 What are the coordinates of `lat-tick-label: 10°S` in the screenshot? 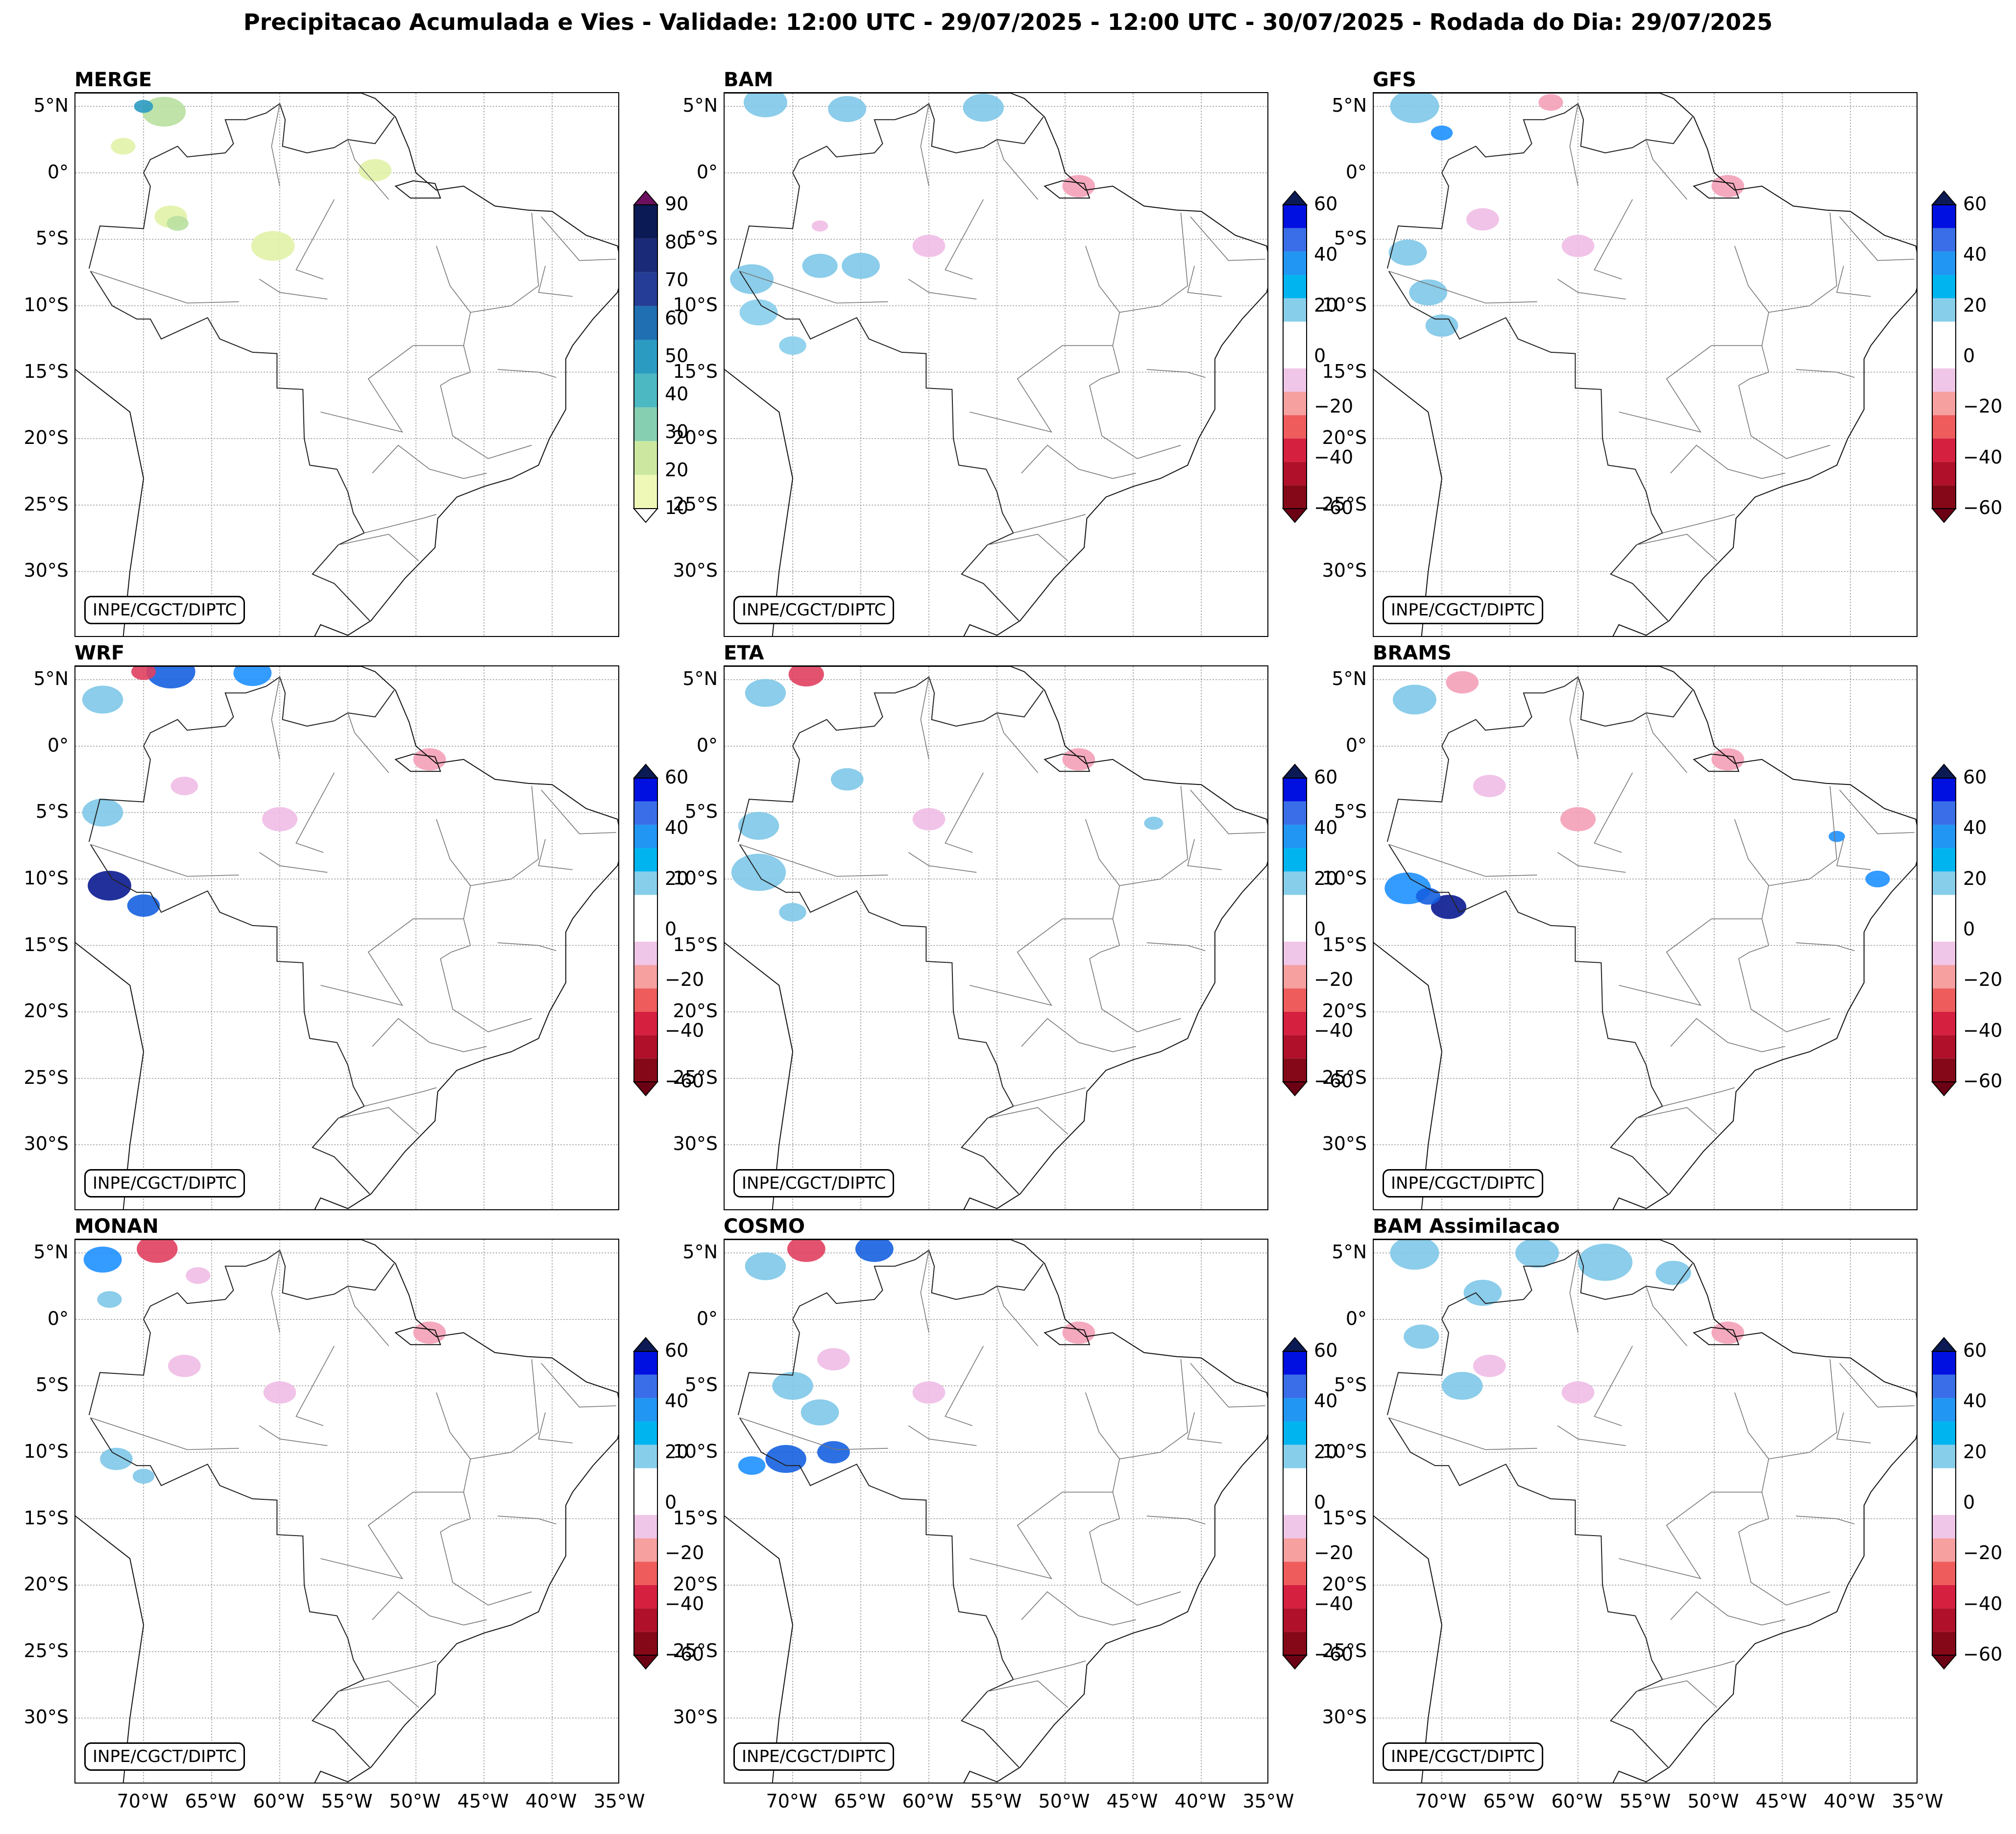 It's located at (695, 304).